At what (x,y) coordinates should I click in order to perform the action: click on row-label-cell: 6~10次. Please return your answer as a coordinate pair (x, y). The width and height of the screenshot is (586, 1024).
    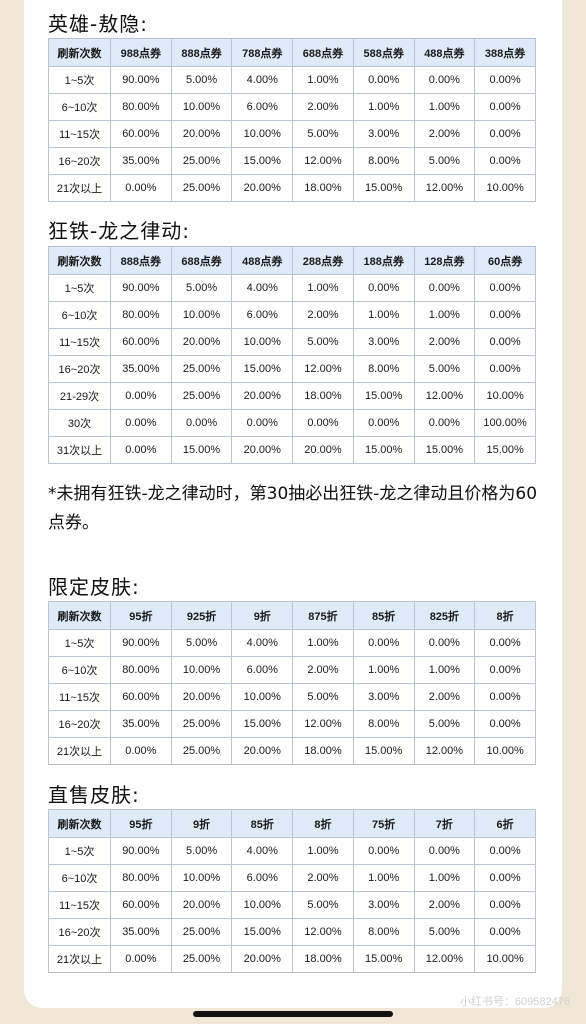
    Looking at the image, I should click on (79, 315).